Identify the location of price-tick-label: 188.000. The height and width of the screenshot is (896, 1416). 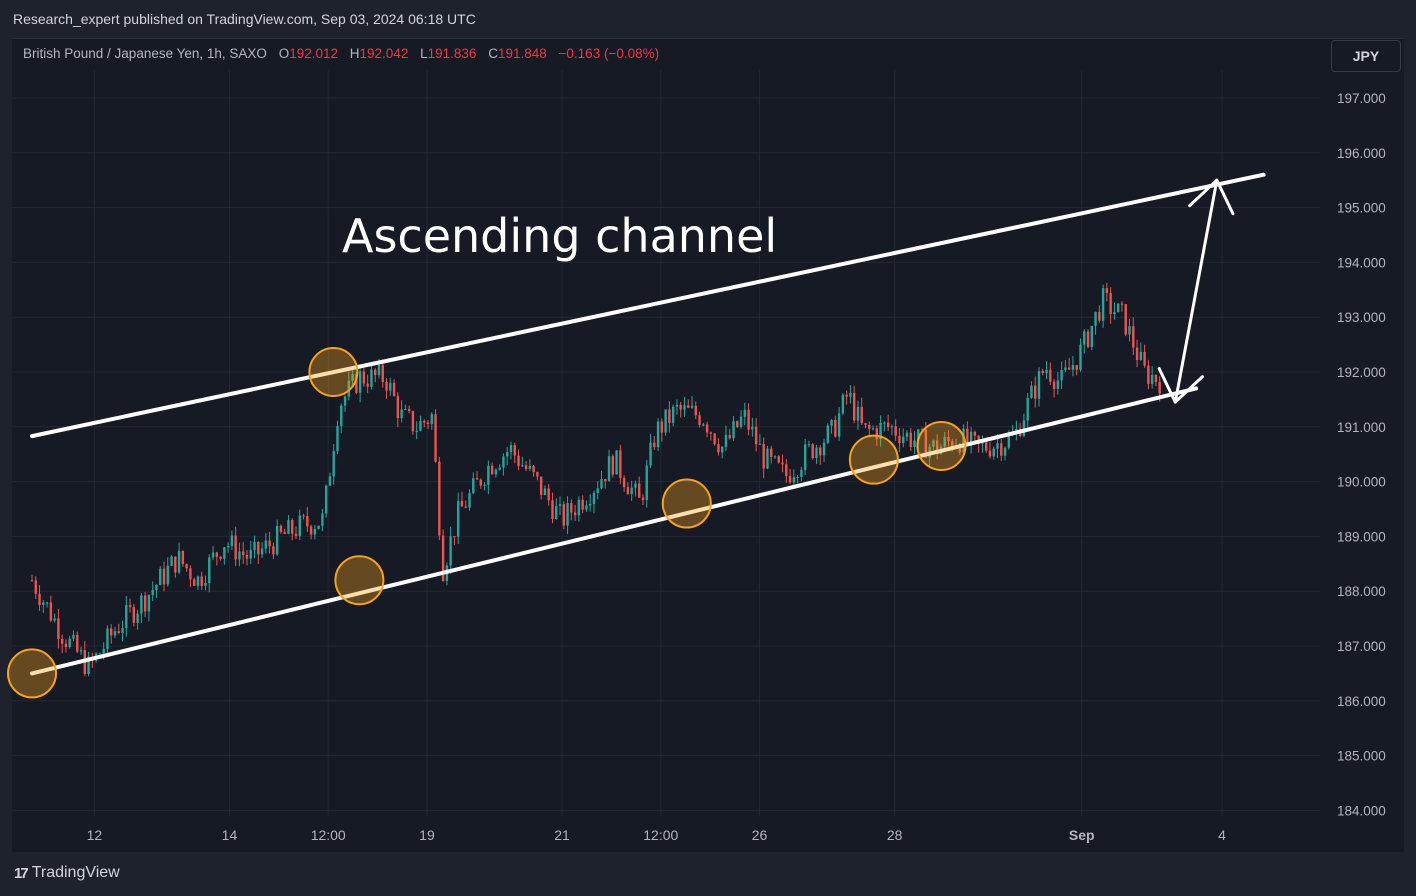
(1361, 591).